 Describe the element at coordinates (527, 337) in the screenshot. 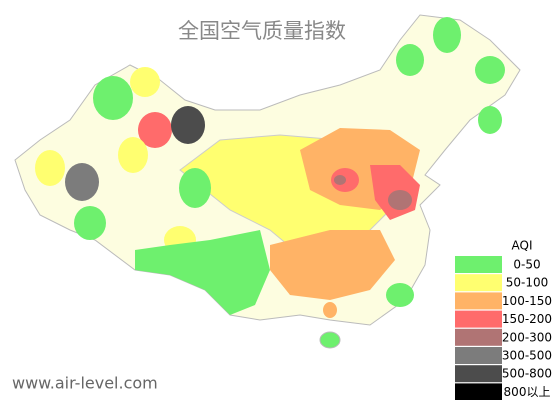

I see `legend-label: 200-300` at that location.